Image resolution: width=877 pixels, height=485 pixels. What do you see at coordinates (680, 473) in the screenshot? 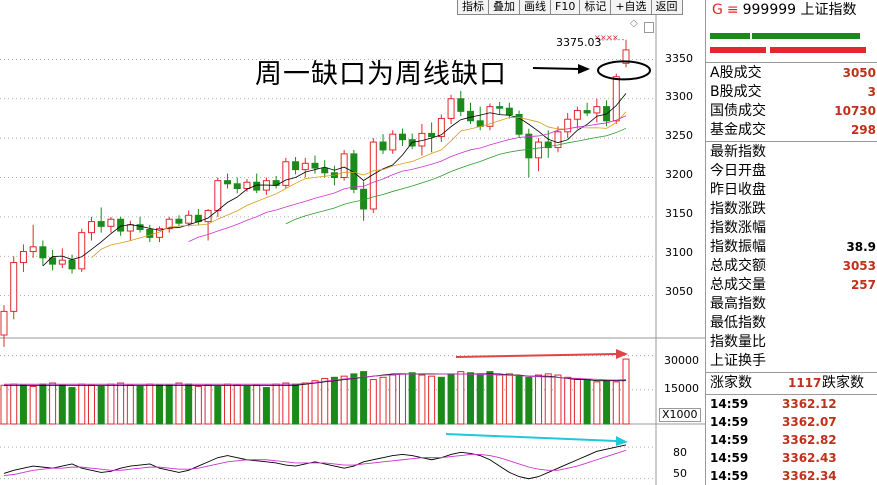
I see `oscillator-tick: 50` at bounding box center [680, 473].